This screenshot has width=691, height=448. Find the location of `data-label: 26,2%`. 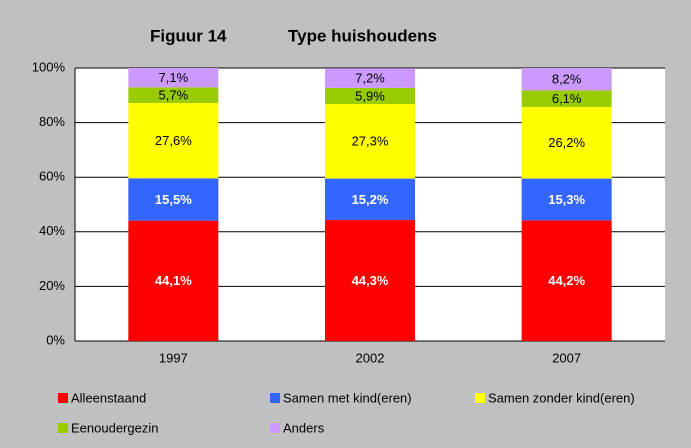

data-label: 26,2% is located at coordinates (566, 142).